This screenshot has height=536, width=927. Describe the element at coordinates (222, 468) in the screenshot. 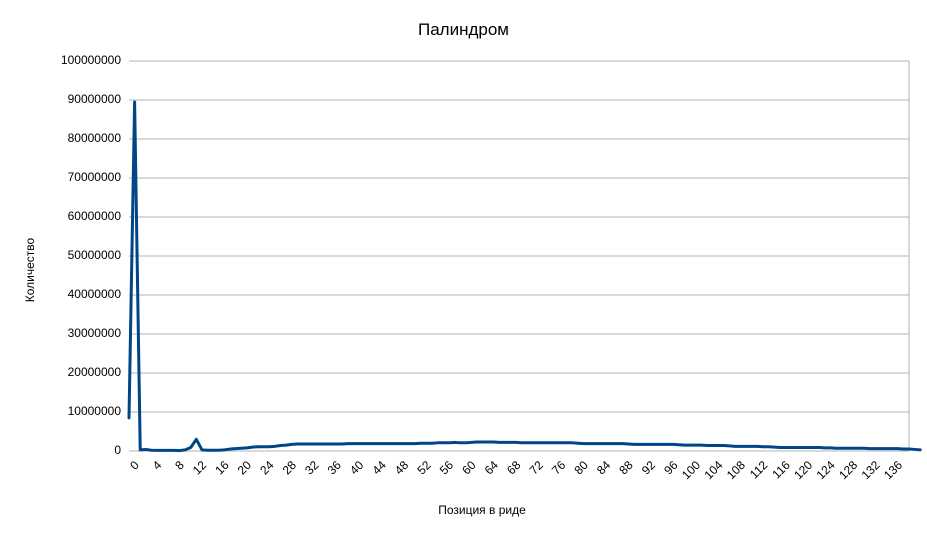

I see `x-tick-label: 16` at that location.